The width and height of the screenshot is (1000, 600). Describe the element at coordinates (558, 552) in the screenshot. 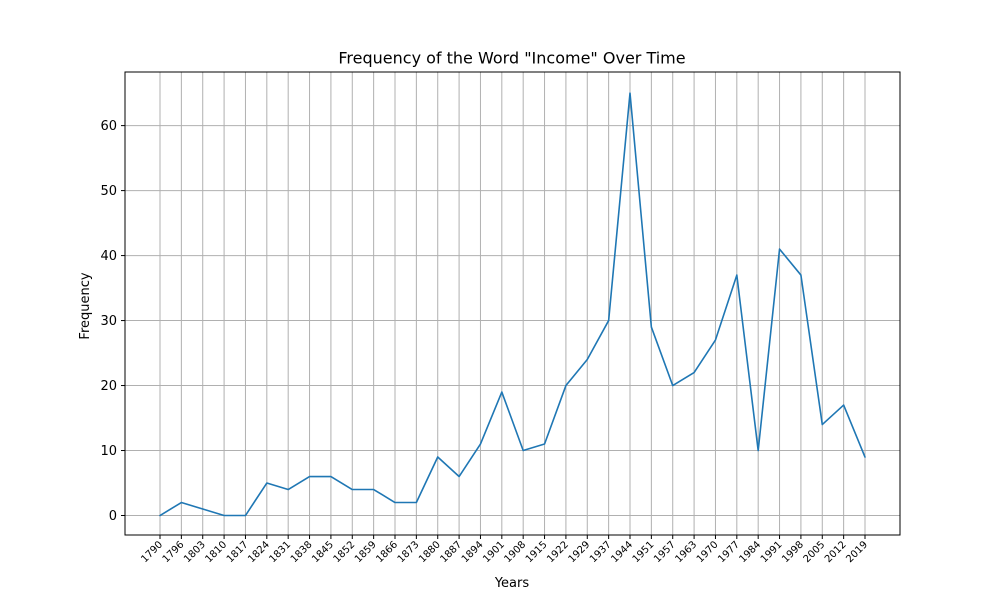

I see `x-tick-label: 1922` at that location.